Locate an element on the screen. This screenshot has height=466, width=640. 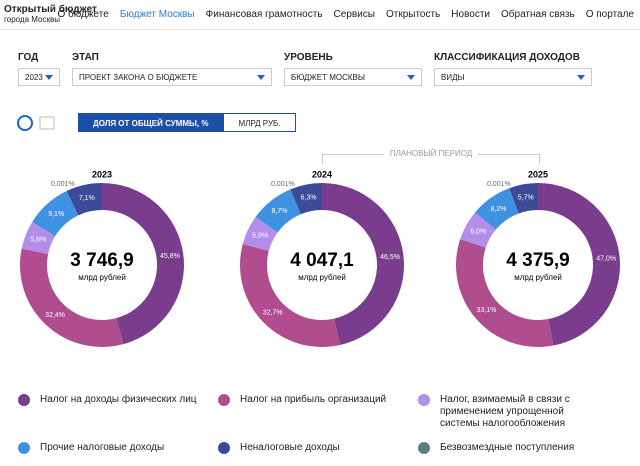
legend-label: Прочие налоговые доходы is located at coordinates (102, 447).